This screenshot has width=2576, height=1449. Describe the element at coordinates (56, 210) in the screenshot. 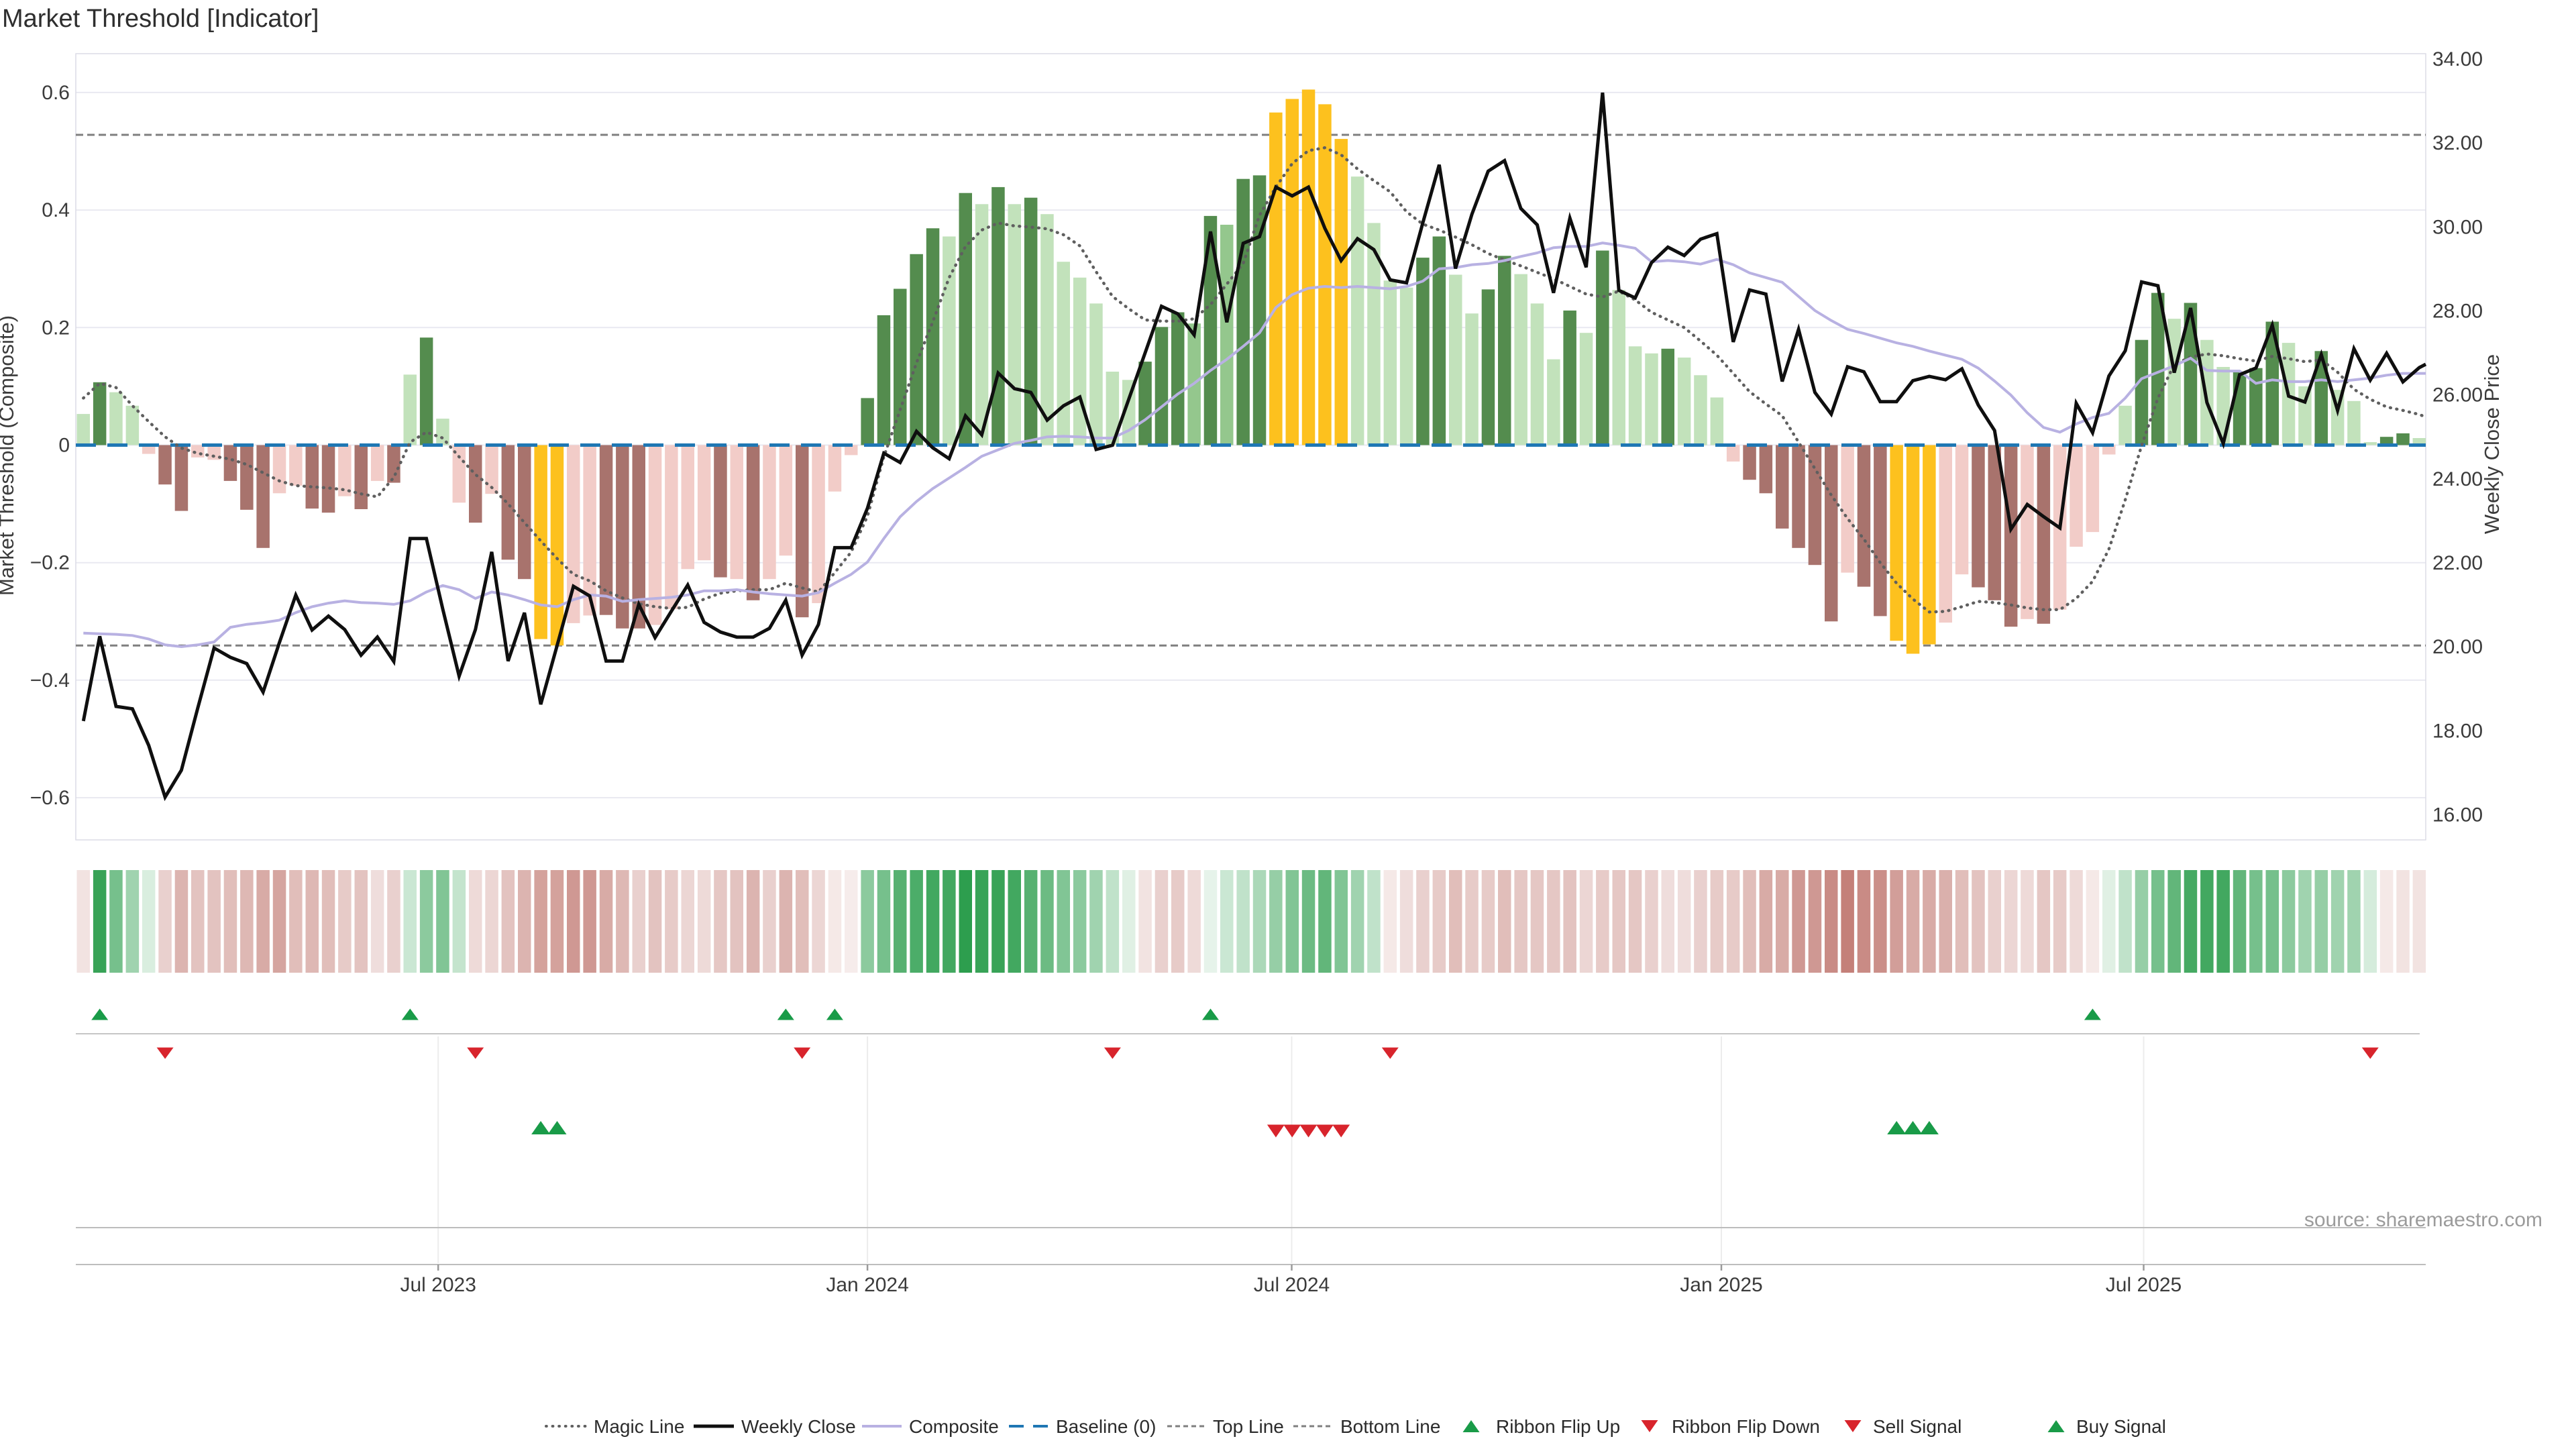

I see `svg-text: 0.4` at that location.